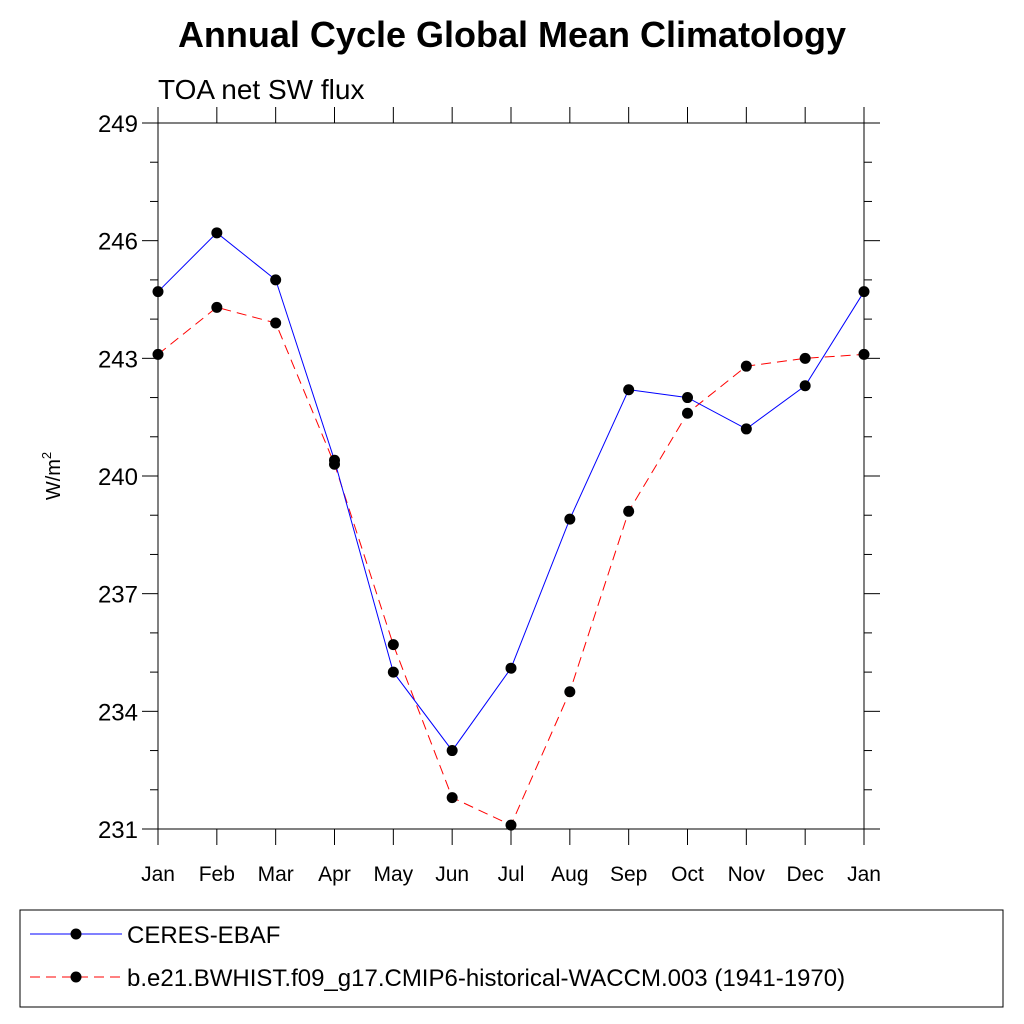 Image resolution: width=1024 pixels, height=1024 pixels. I want to click on y-tick-label: 237, so click(118, 595).